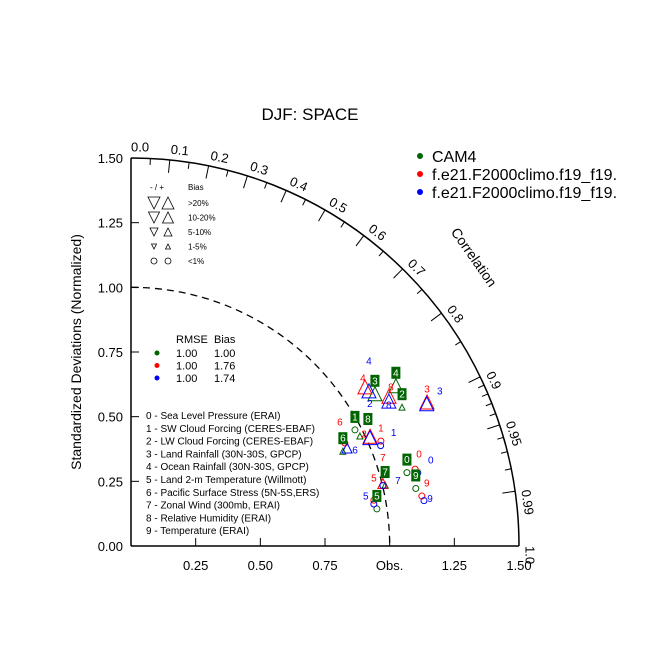 This screenshot has width=648, height=647. Describe the element at coordinates (224, 367) in the screenshot. I see `stats-bias: 1.76` at that location.